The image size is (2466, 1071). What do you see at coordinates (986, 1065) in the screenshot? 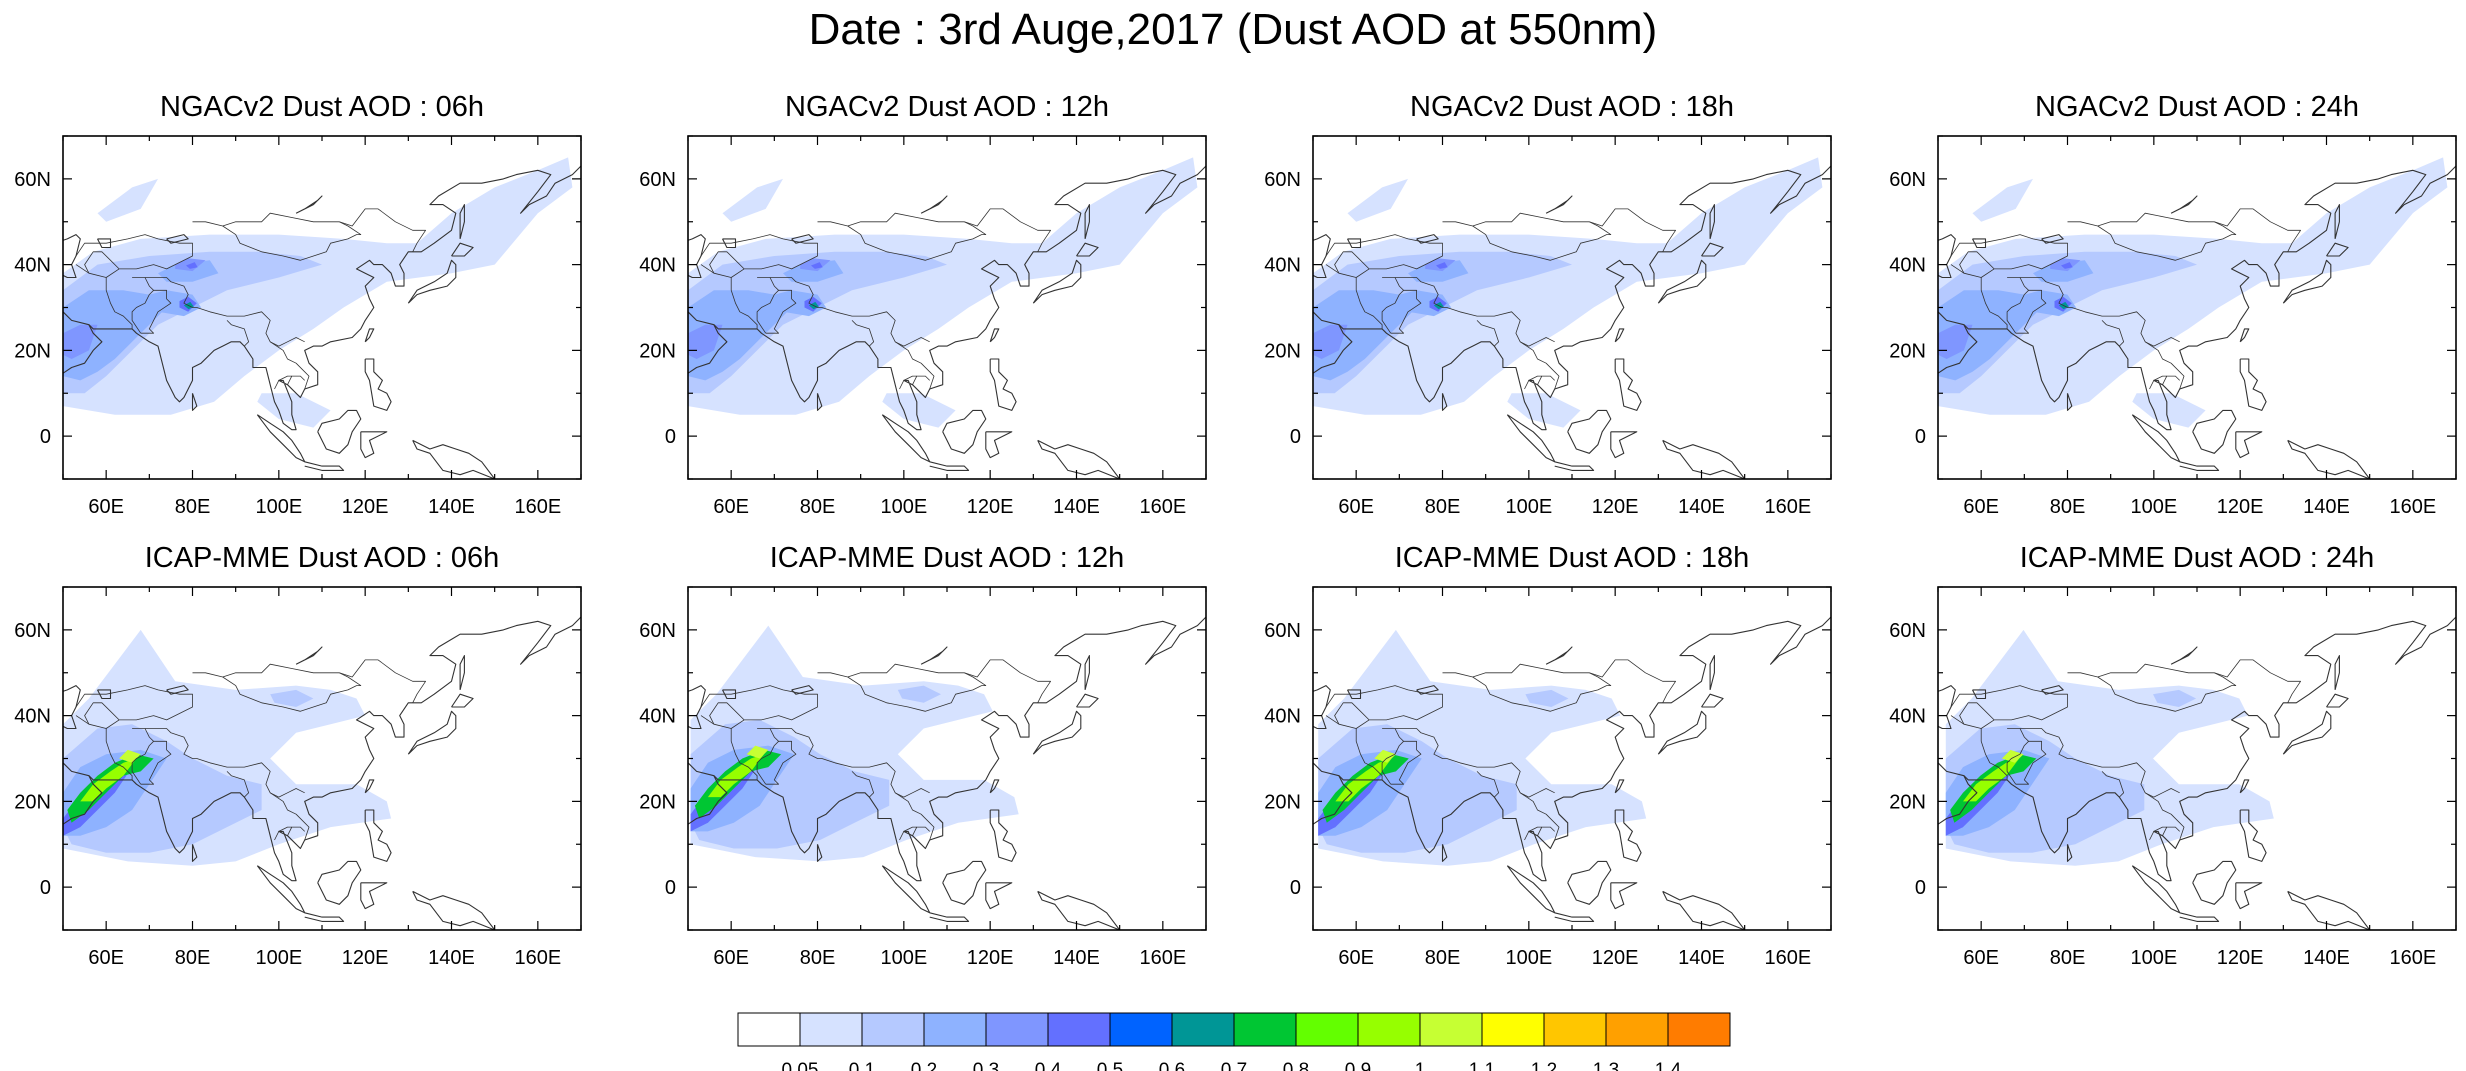
I see `colorbar-label: 0.3` at bounding box center [986, 1065].